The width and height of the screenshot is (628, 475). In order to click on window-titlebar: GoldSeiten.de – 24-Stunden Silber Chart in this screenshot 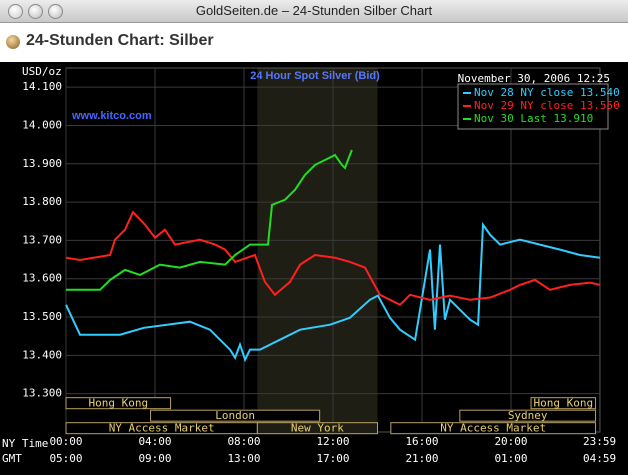, I will do `click(314, 11)`.